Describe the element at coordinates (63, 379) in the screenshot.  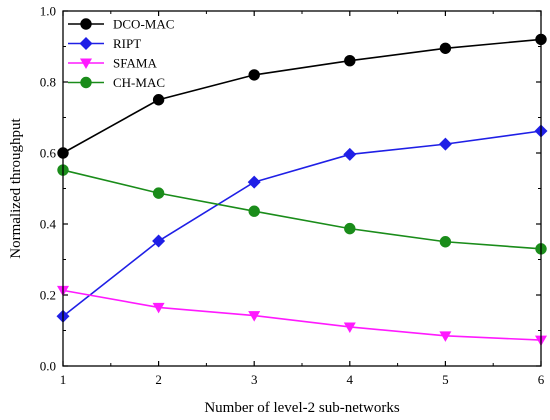
I see `x-tick-label: 1` at that location.